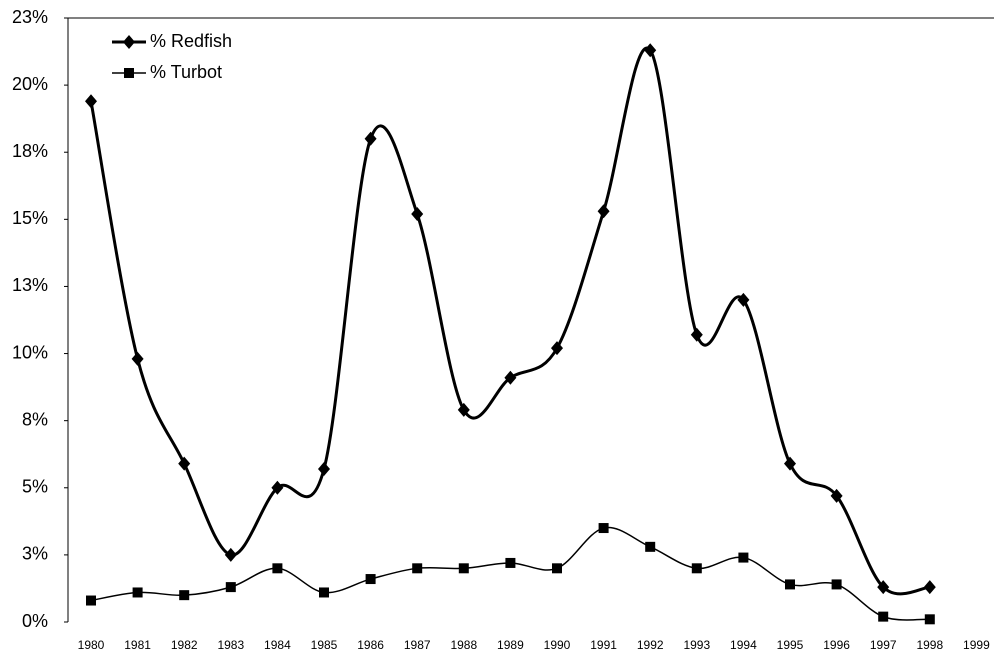 Image resolution: width=994 pixels, height=664 pixels. Describe the element at coordinates (30, 84) in the screenshot. I see `y-tick-label: 20%` at that location.